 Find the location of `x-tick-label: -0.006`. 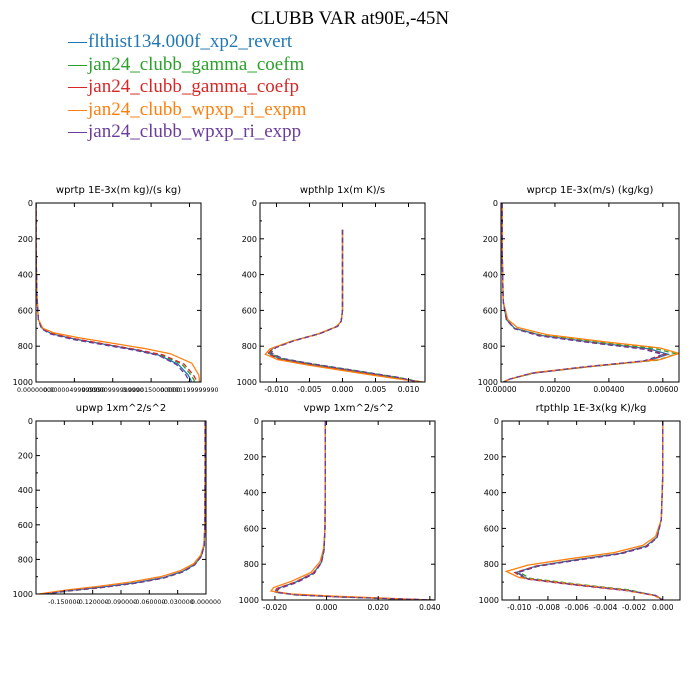

x-tick-label: -0.006 is located at coordinates (577, 607).